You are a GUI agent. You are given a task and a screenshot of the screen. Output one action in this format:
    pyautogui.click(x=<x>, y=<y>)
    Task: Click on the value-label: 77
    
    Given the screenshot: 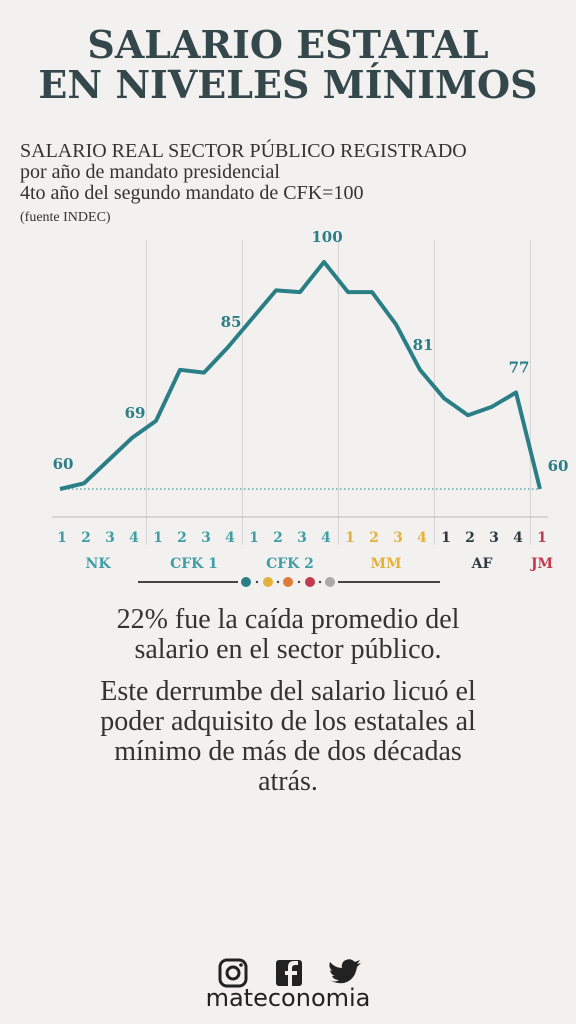 What is the action you would take?
    pyautogui.click(x=519, y=368)
    